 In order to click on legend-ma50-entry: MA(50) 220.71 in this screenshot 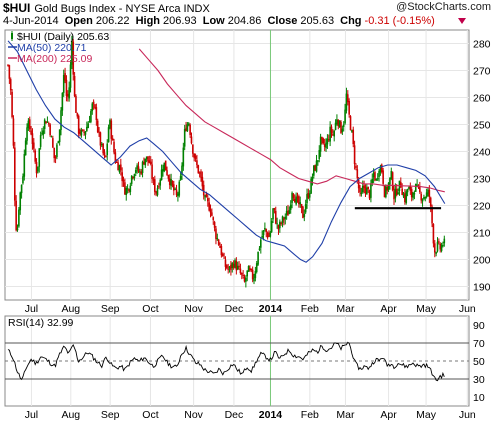, I will do `click(52, 48)`.